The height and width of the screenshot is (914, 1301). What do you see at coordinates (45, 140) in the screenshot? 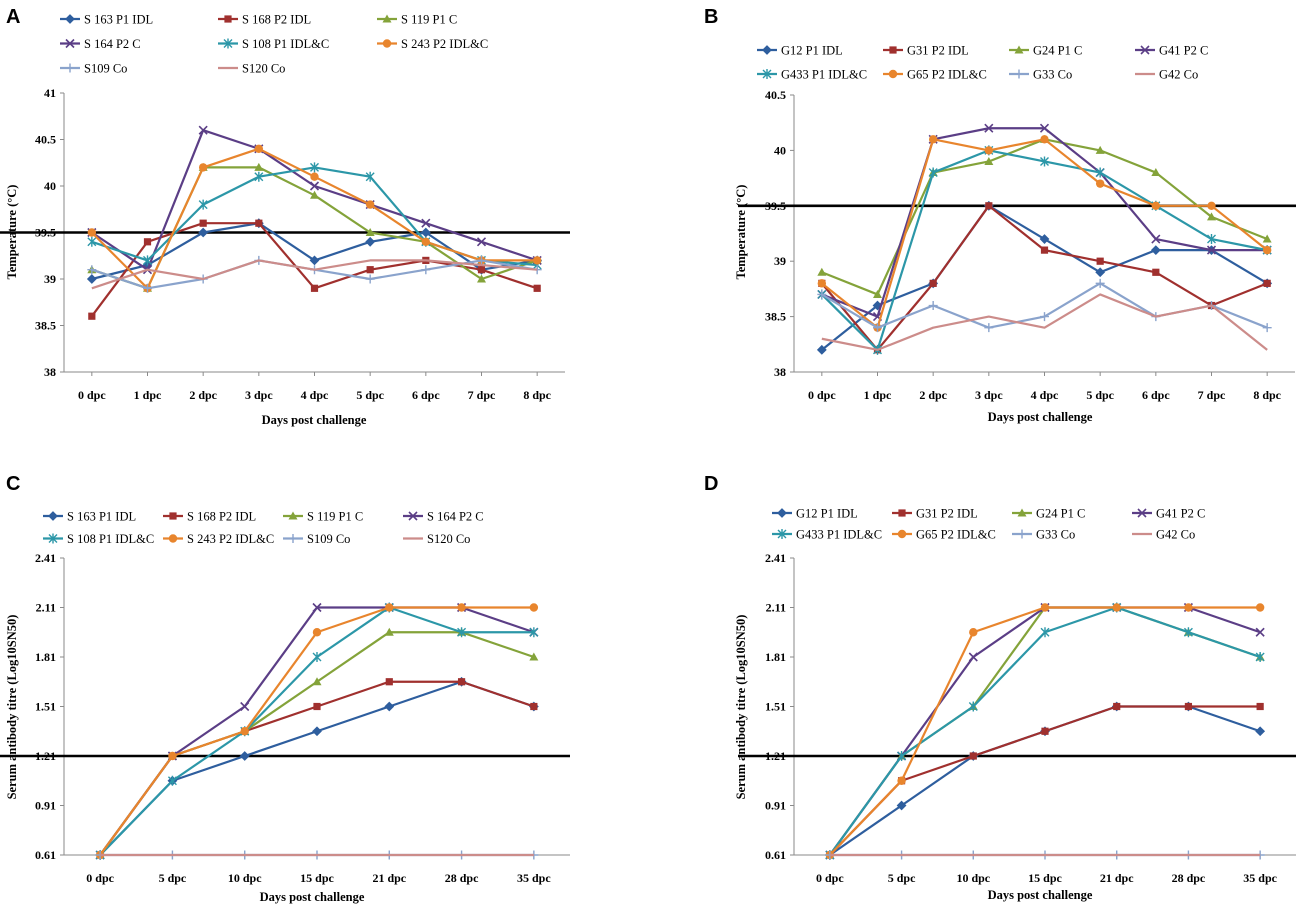
I see `y-tick-label: 40.5` at bounding box center [45, 140].